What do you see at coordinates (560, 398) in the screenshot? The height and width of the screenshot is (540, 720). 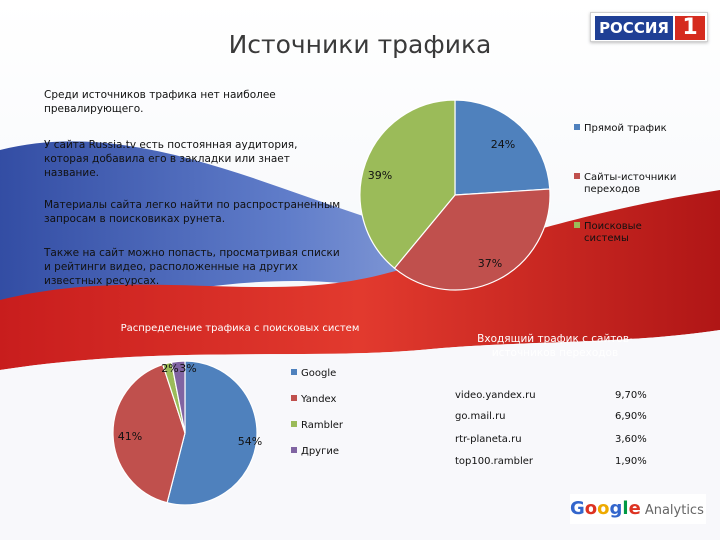 I see `table-row: video.yandex.ru 9,70%` at bounding box center [560, 398].